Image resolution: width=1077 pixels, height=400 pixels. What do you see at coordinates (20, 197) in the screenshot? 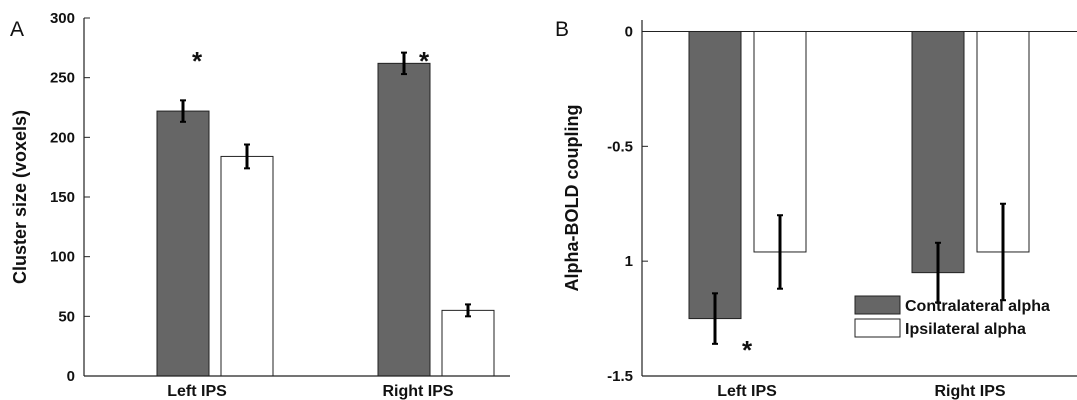
I see `y-axis-title: Cluster size (voxels)` at bounding box center [20, 197].